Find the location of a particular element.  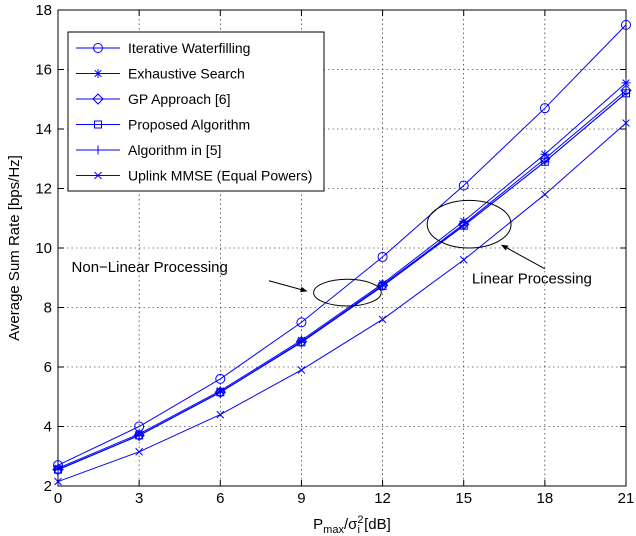

x-tick-label: 9 is located at coordinates (301, 498).